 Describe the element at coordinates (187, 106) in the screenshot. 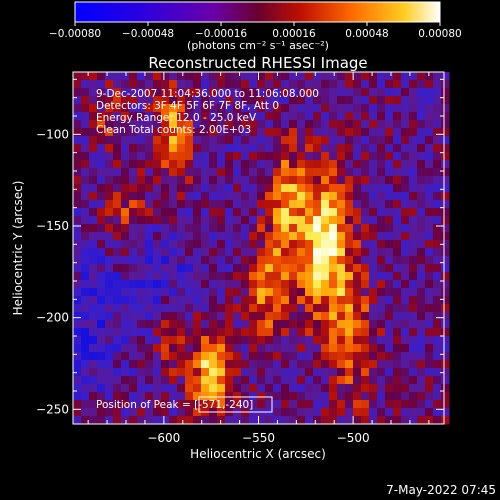

I see `annotation-detectors: Detectors: 3F 4F 5F 6F 7F 8F, Att 0` at that location.